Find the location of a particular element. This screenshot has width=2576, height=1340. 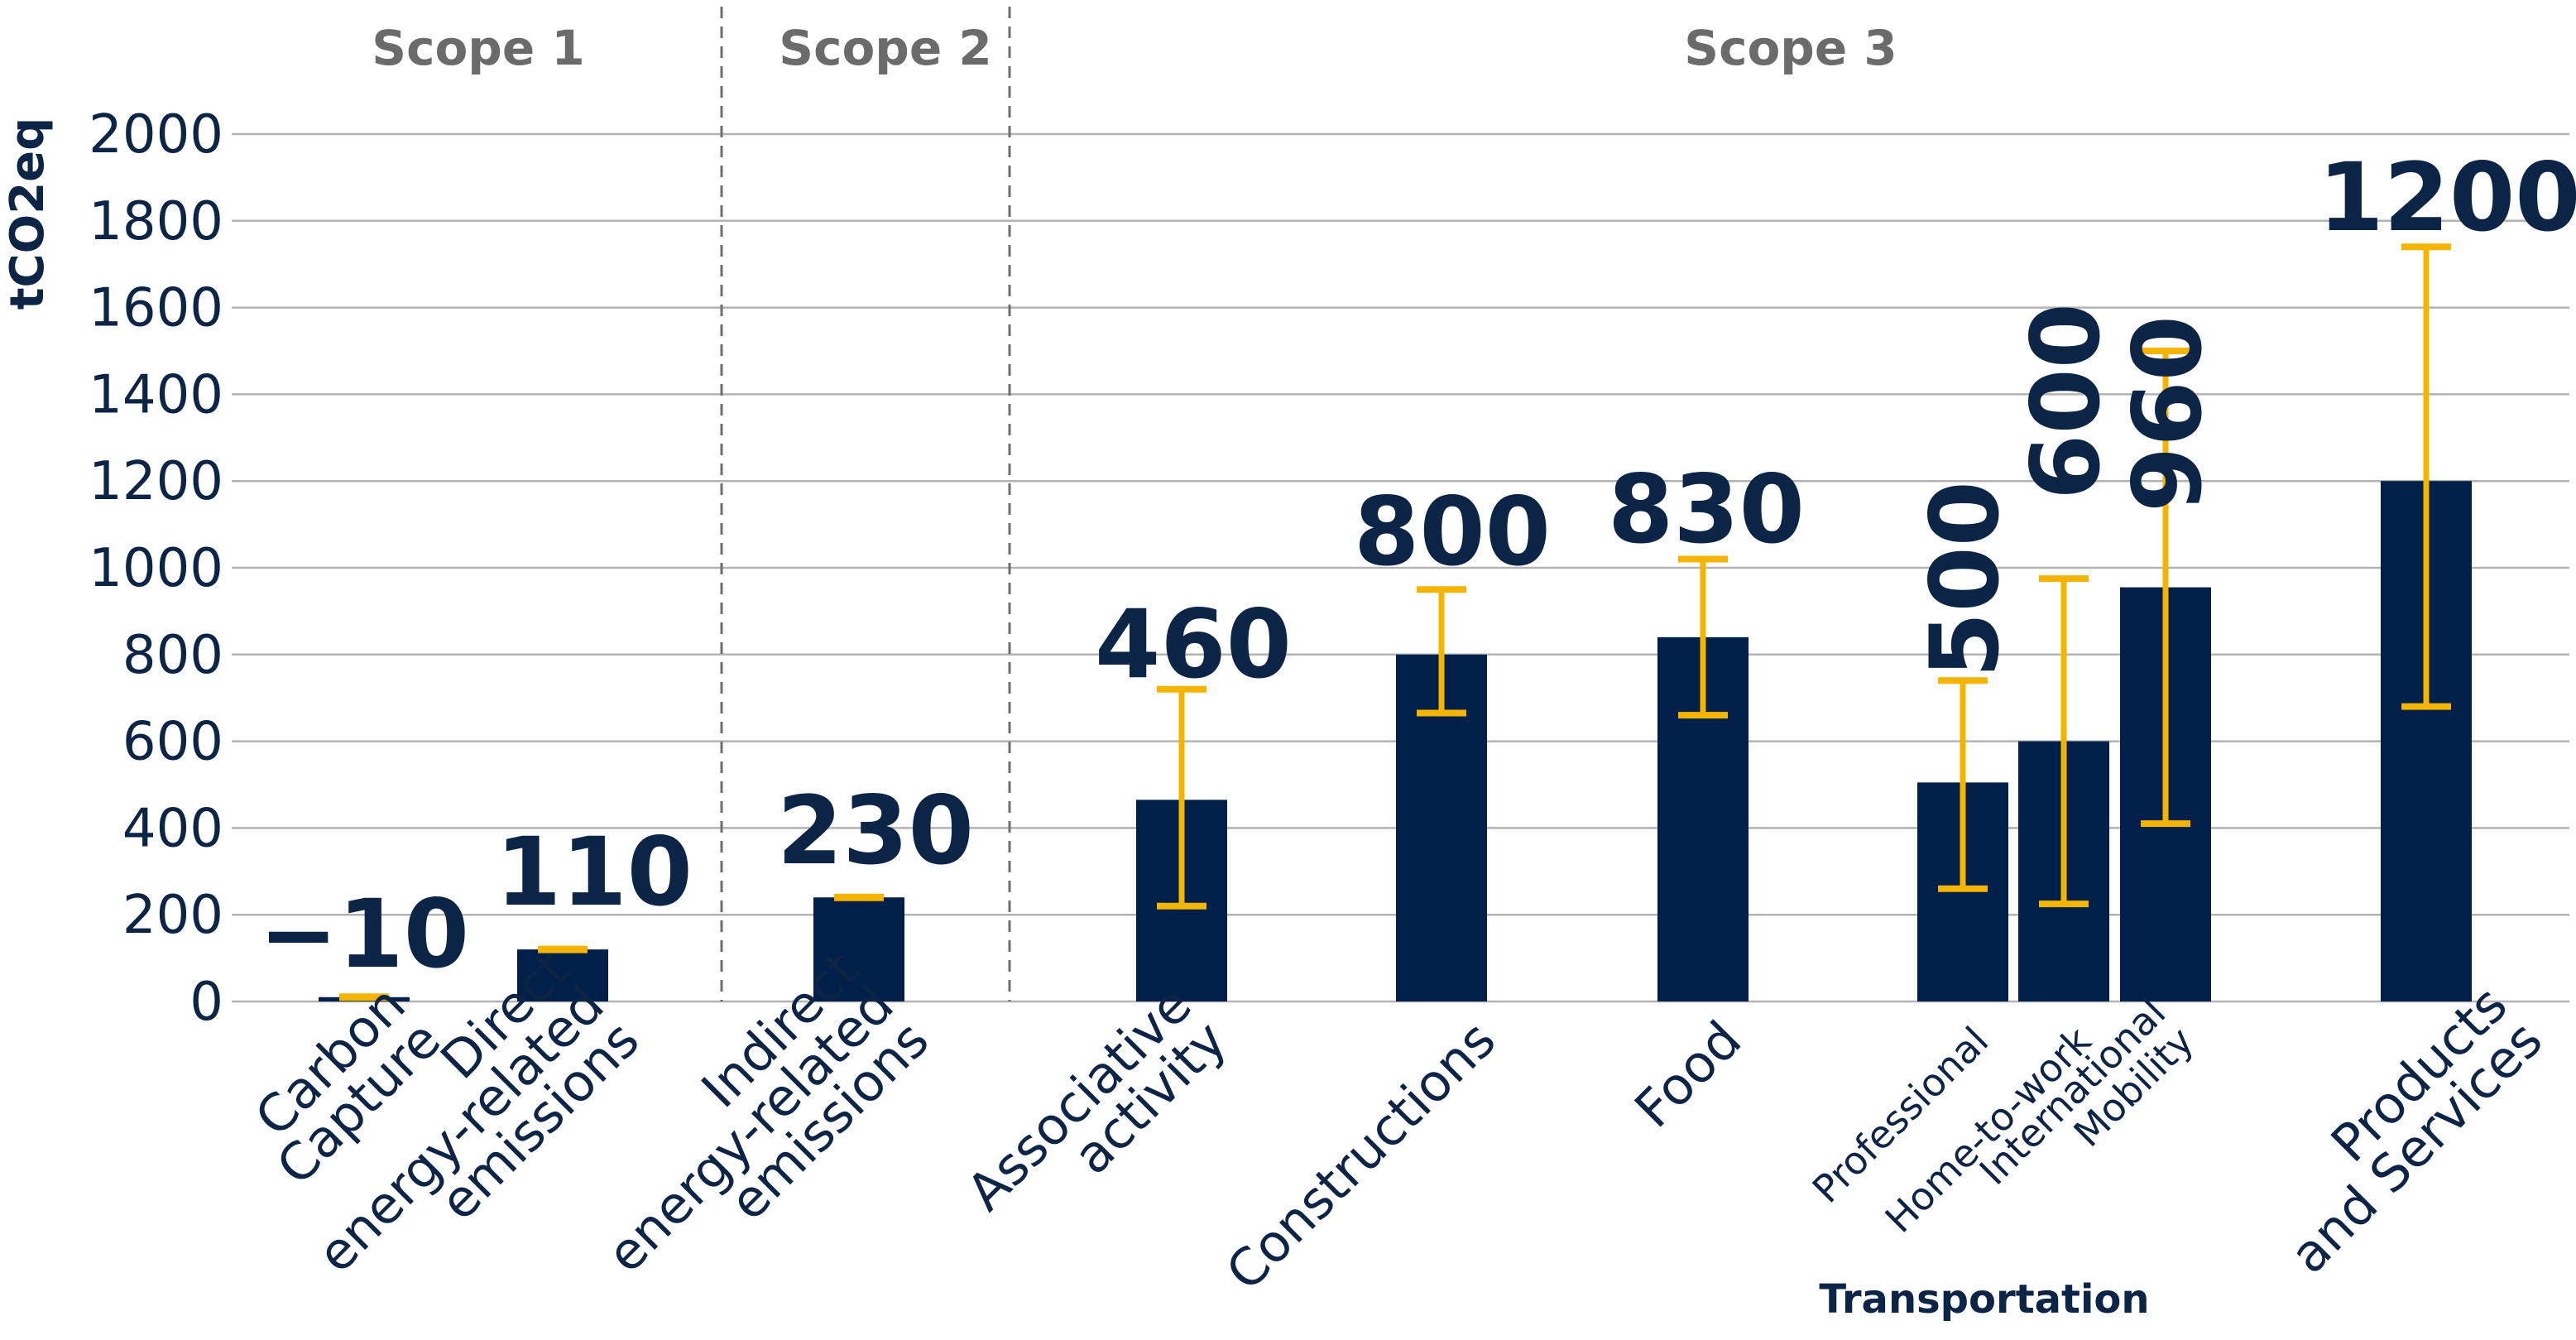

transportation-group-label: Transportation is located at coordinates (1984, 1299).